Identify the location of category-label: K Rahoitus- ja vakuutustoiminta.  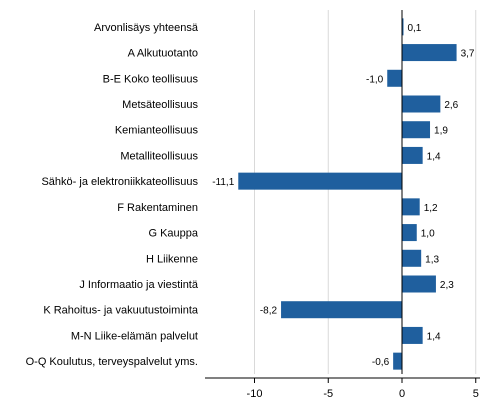
(121, 311).